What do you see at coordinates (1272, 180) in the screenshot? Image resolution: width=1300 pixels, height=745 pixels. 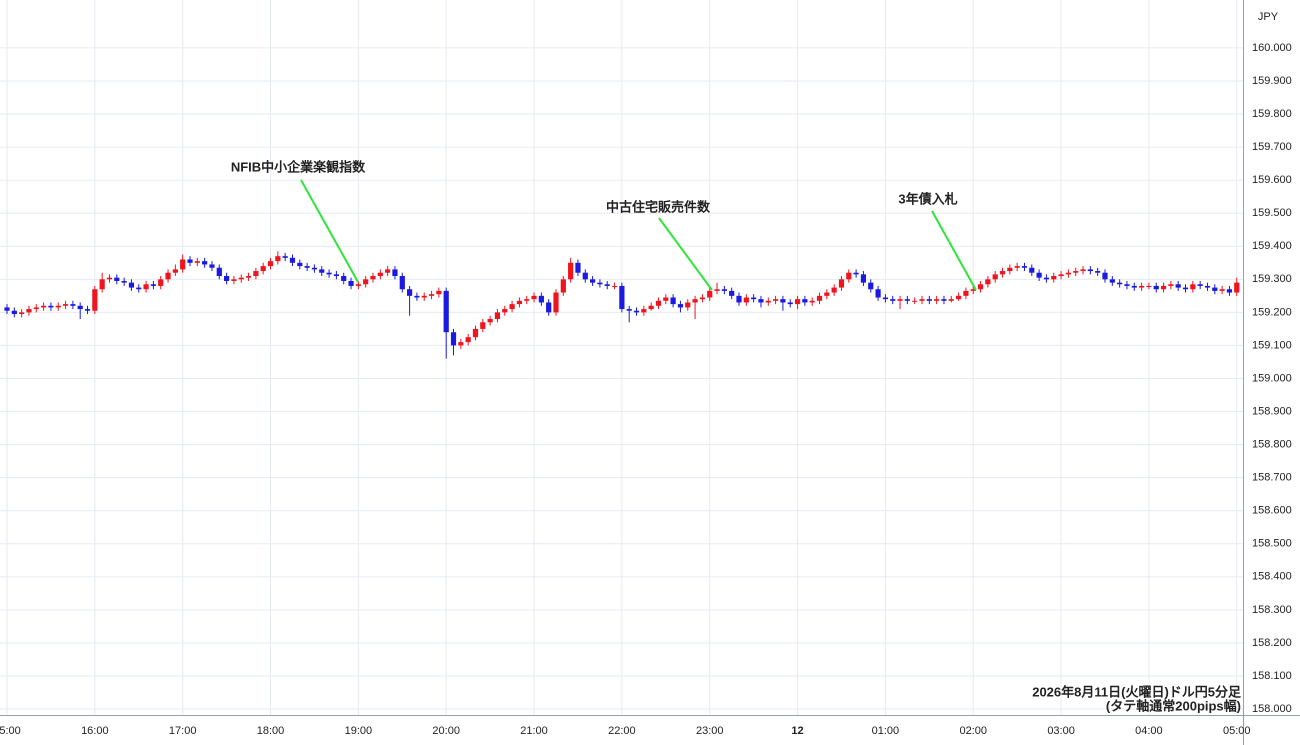 I see `y-tick-label: 159.600` at bounding box center [1272, 180].